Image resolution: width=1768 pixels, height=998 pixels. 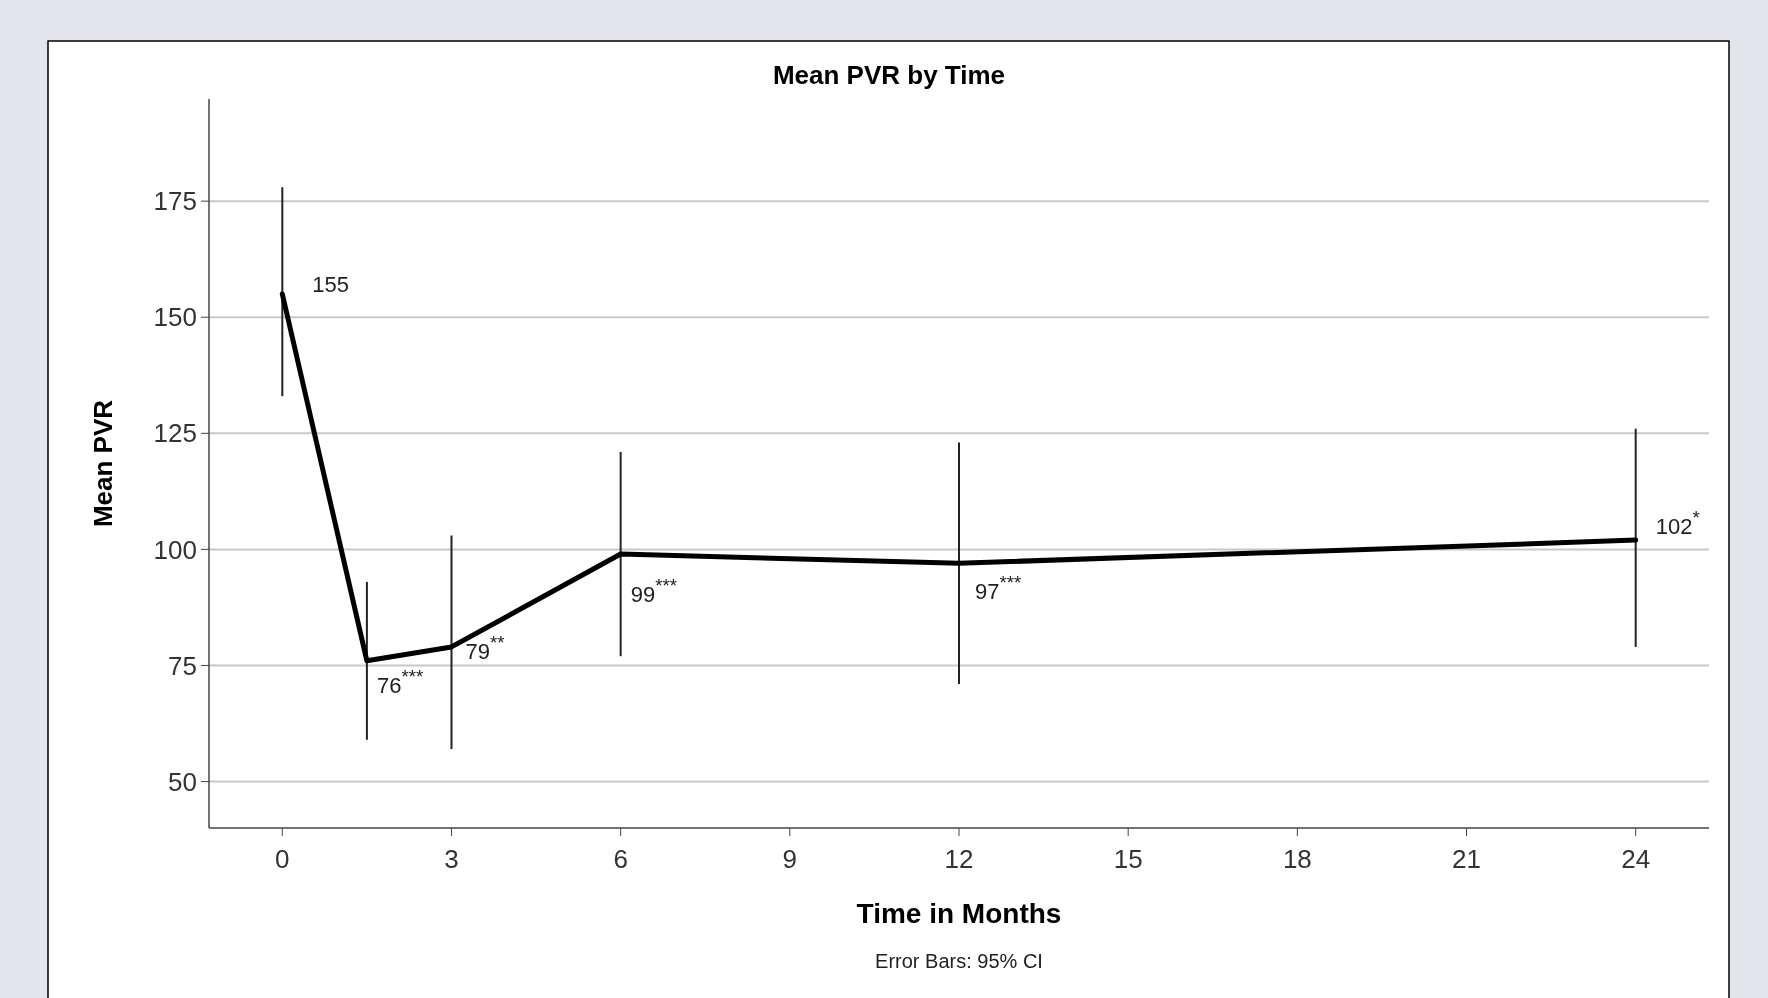 I want to click on x-tick-label: 21, so click(x=1466, y=859).